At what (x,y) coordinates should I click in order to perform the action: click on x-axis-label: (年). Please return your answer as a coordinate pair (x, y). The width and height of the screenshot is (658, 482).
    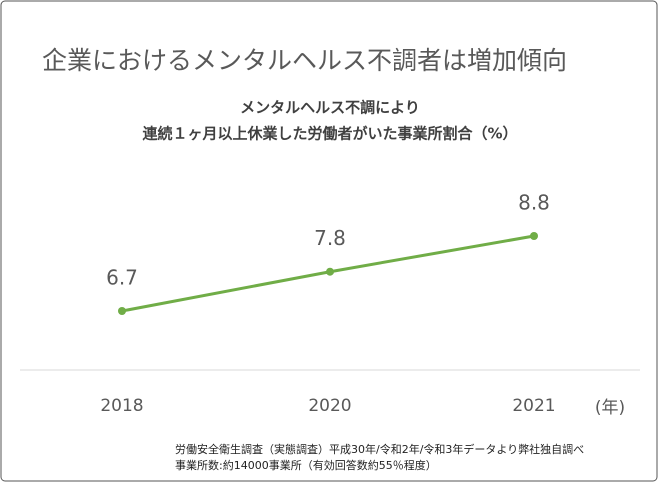
    Looking at the image, I should click on (610, 408).